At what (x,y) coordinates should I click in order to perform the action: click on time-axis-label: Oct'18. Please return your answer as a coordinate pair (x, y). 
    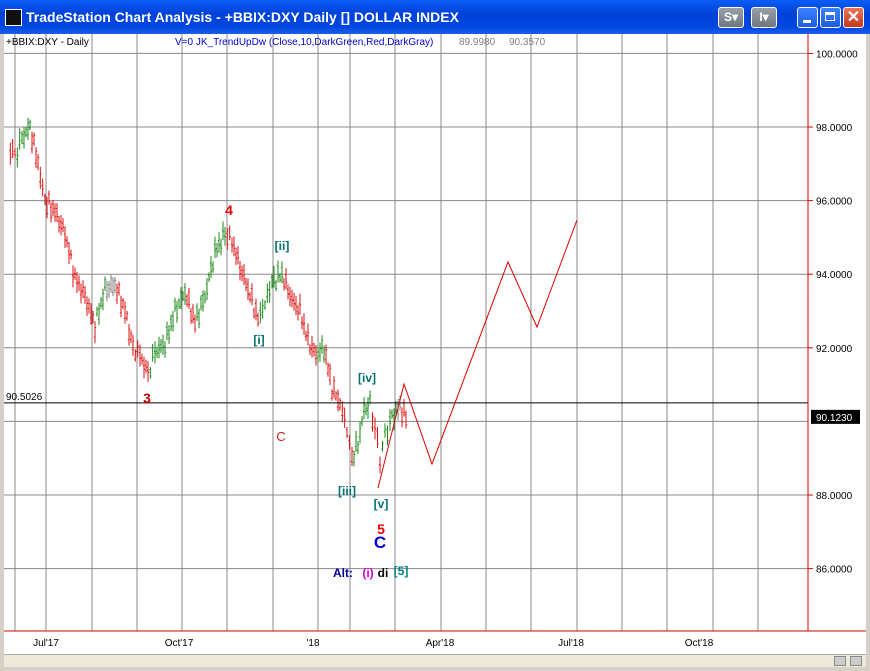
    Looking at the image, I should click on (699, 643).